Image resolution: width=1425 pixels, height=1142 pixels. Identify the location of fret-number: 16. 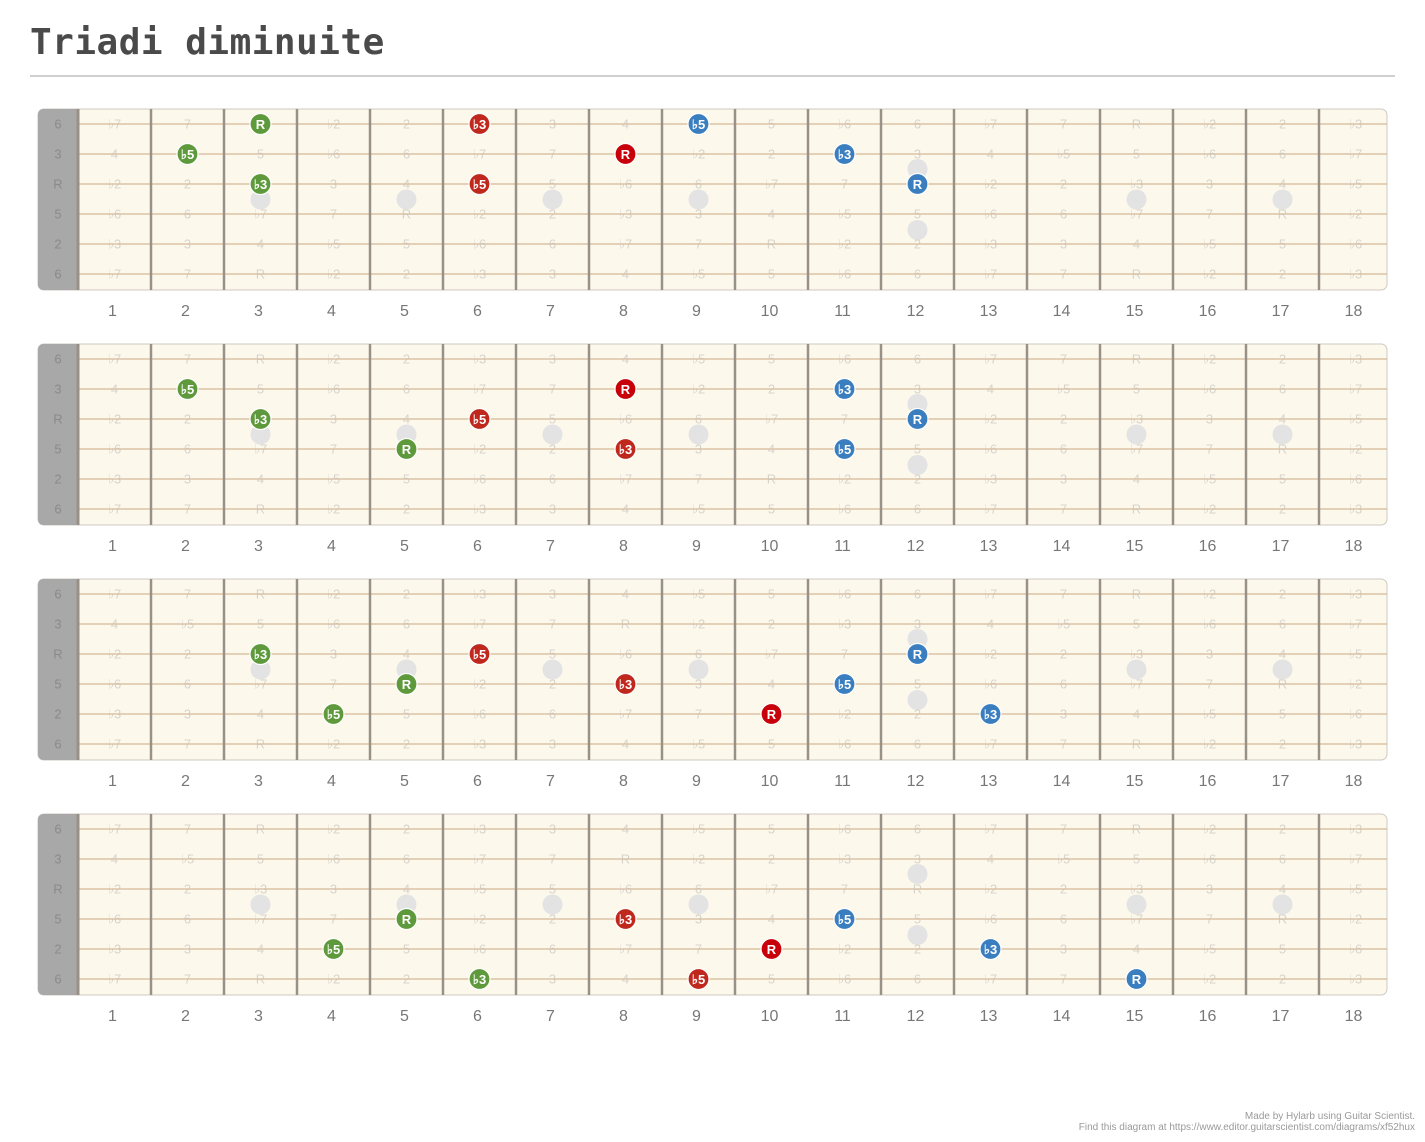
(1208, 546).